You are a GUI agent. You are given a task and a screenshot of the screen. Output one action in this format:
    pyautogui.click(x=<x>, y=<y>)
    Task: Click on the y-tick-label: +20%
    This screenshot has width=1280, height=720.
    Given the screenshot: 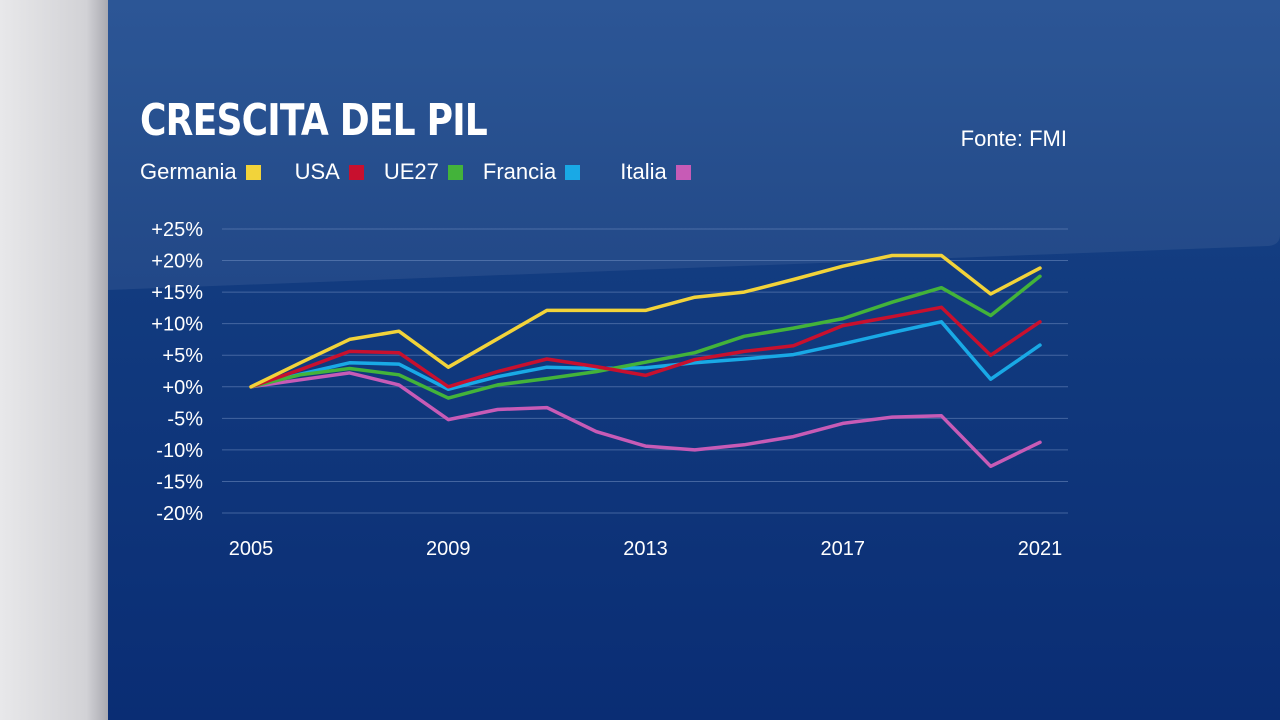 What is the action you would take?
    pyautogui.click(x=177, y=262)
    